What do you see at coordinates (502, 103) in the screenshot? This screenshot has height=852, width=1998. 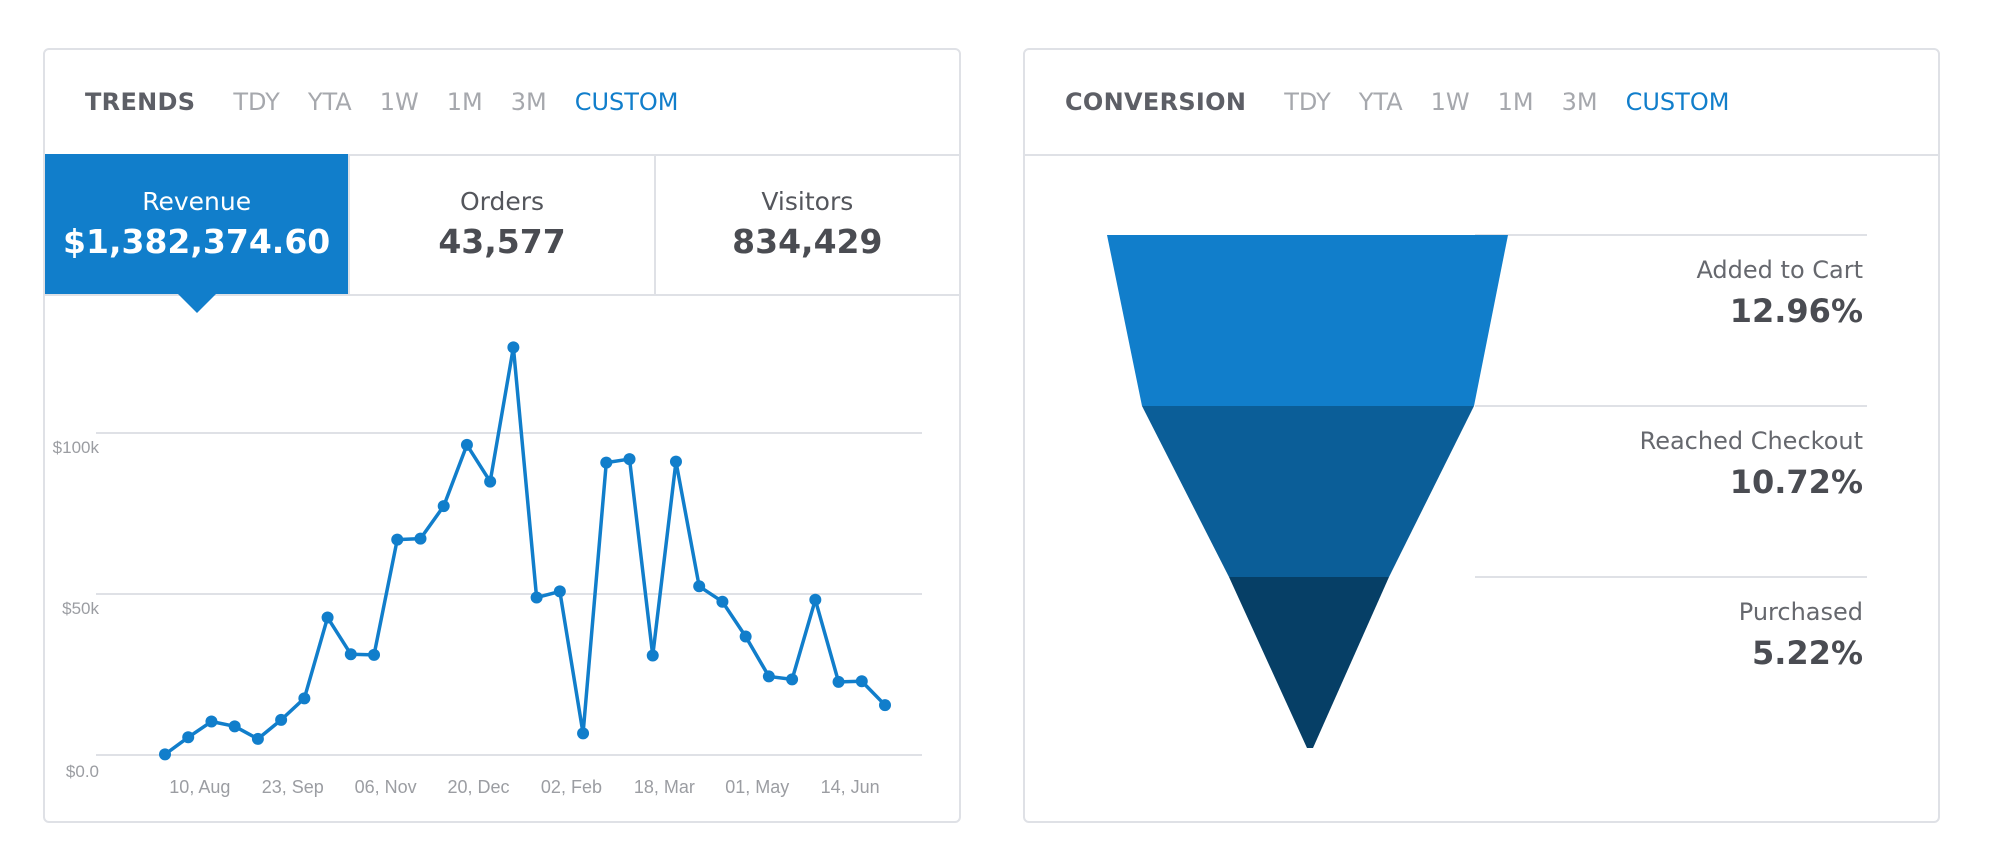 I see `trends-header: TRENDS TDY YTA 1W 1M 3M CUSTOM` at bounding box center [502, 103].